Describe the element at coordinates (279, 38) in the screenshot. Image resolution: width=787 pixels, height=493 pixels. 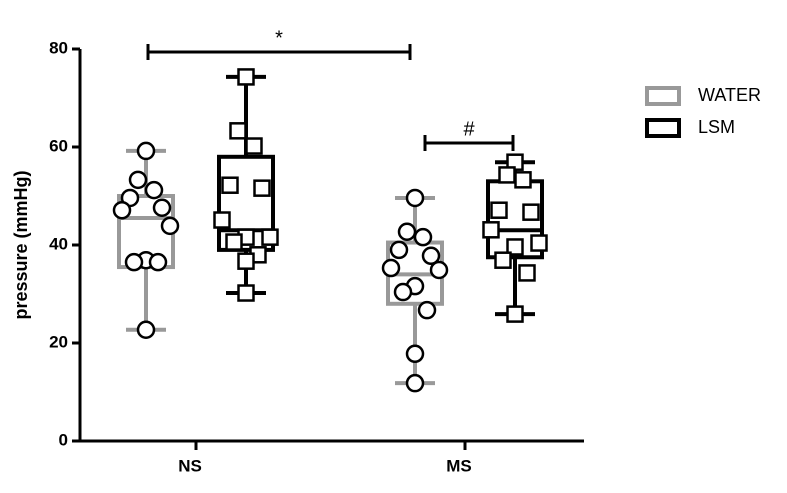
I see `annotation: *` at that location.